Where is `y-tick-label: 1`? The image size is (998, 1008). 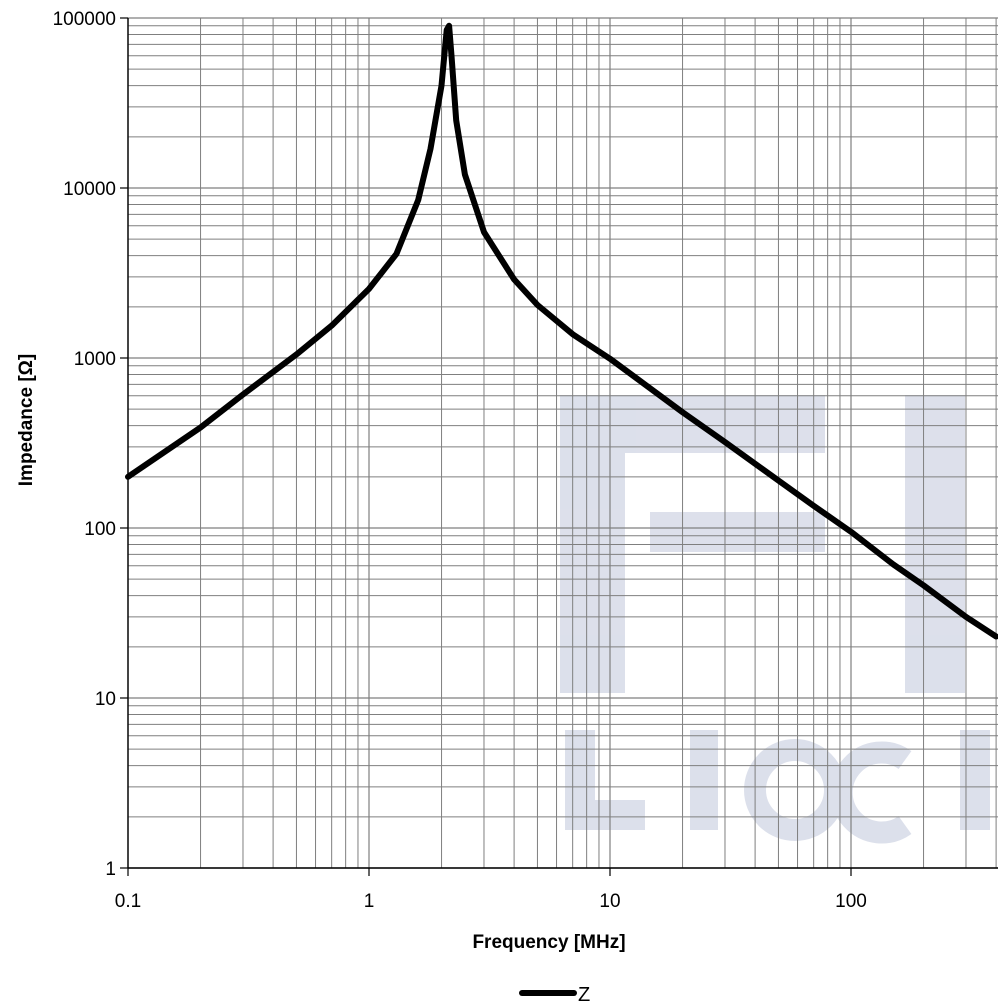
y-tick-label: 1 is located at coordinates (110, 869).